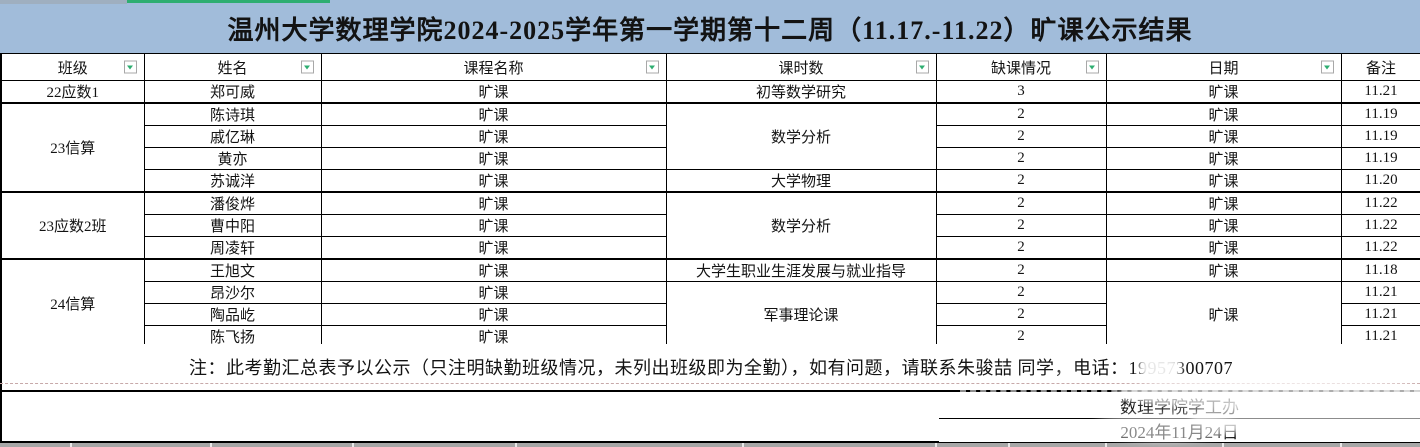 This screenshot has width=1420, height=447. I want to click on column-header-remark: 备注, so click(1380, 67).